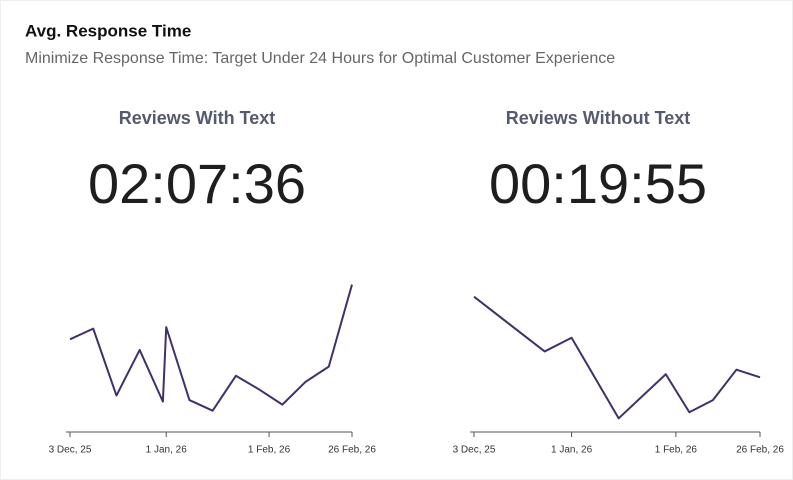 The image size is (793, 480). Describe the element at coordinates (598, 118) in the screenshot. I see `chart-title: Reviews Without Text` at that location.